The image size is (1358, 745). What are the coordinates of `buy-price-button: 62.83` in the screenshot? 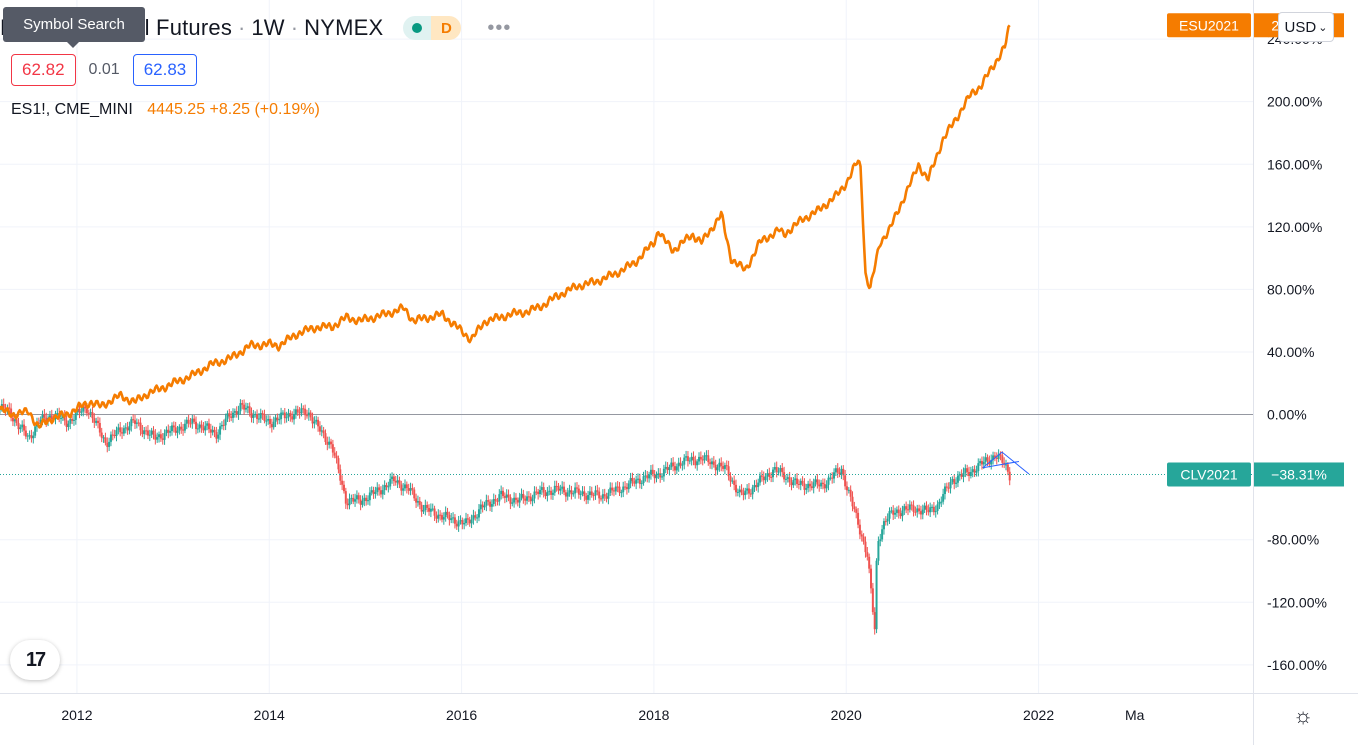 It's located at (165, 70).